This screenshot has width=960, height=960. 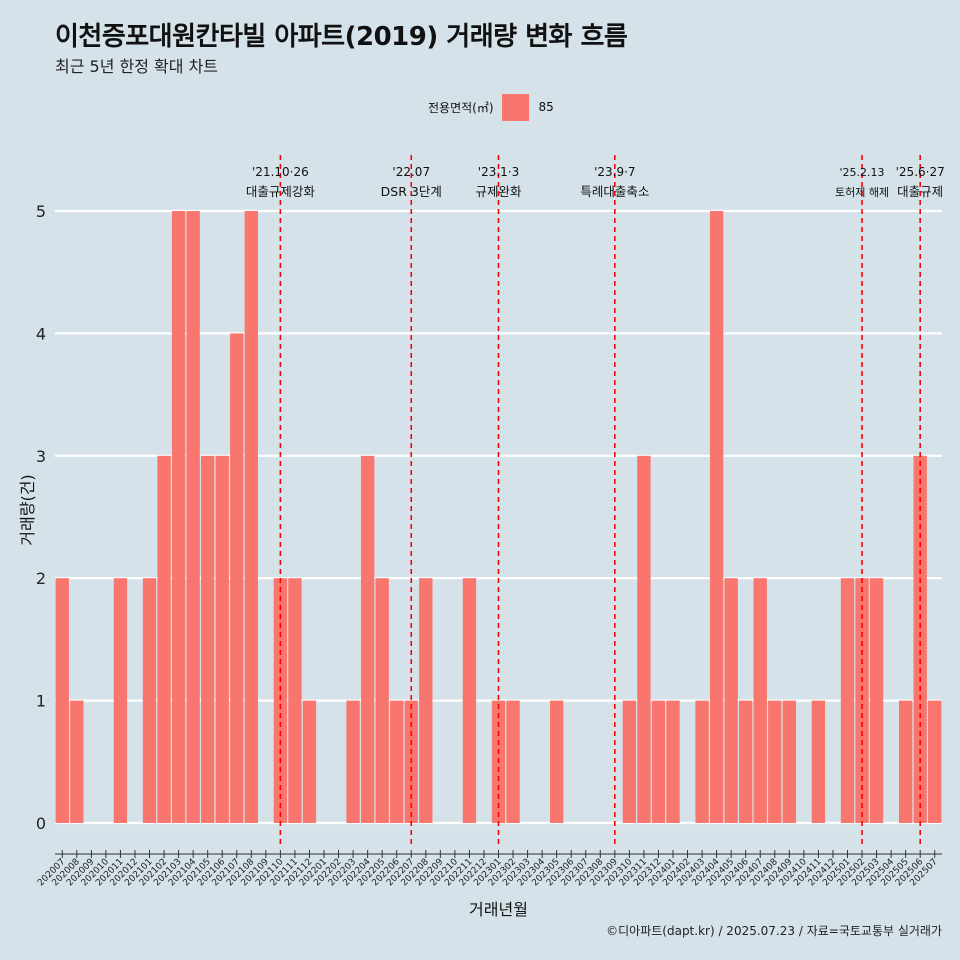 I want to click on y-tick-label: 4, so click(x=41, y=333).